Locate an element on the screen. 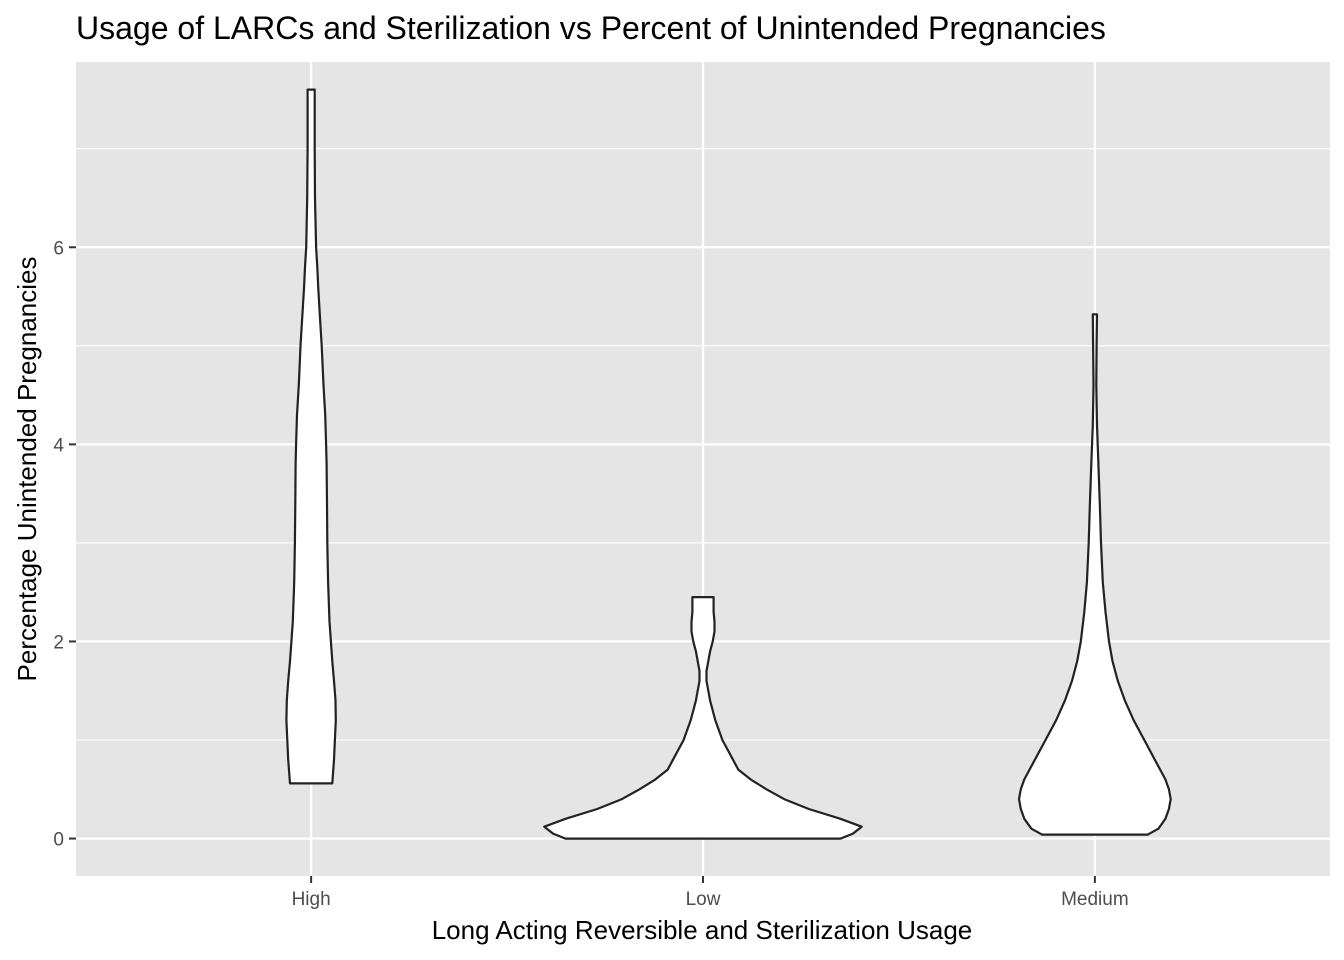 Image resolution: width=1344 pixels, height=960 pixels. x-tick-label: High is located at coordinates (311, 899).